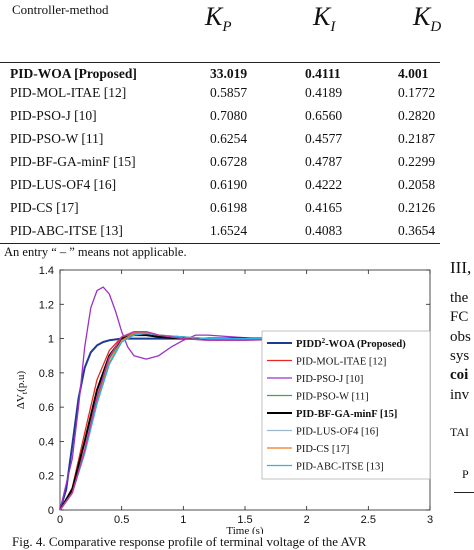  What do you see at coordinates (417, 207) in the screenshot?
I see `cell-kd: 0.2126` at bounding box center [417, 207].